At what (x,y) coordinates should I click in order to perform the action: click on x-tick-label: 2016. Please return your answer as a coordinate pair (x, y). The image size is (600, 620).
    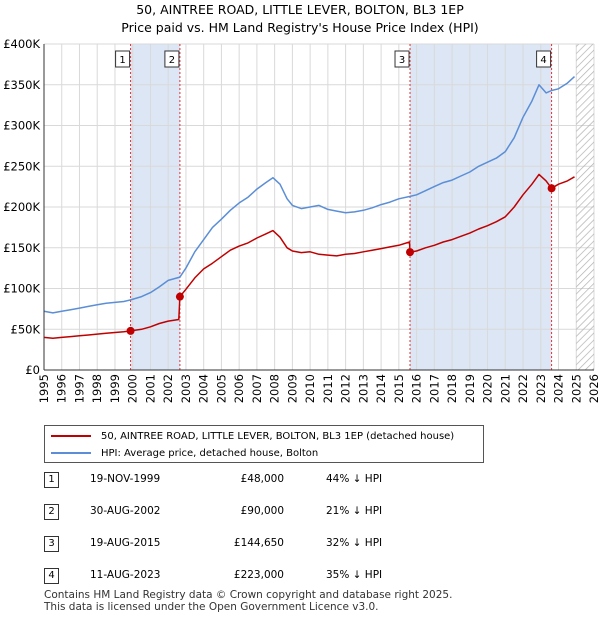
    Looking at the image, I should click on (417, 388).